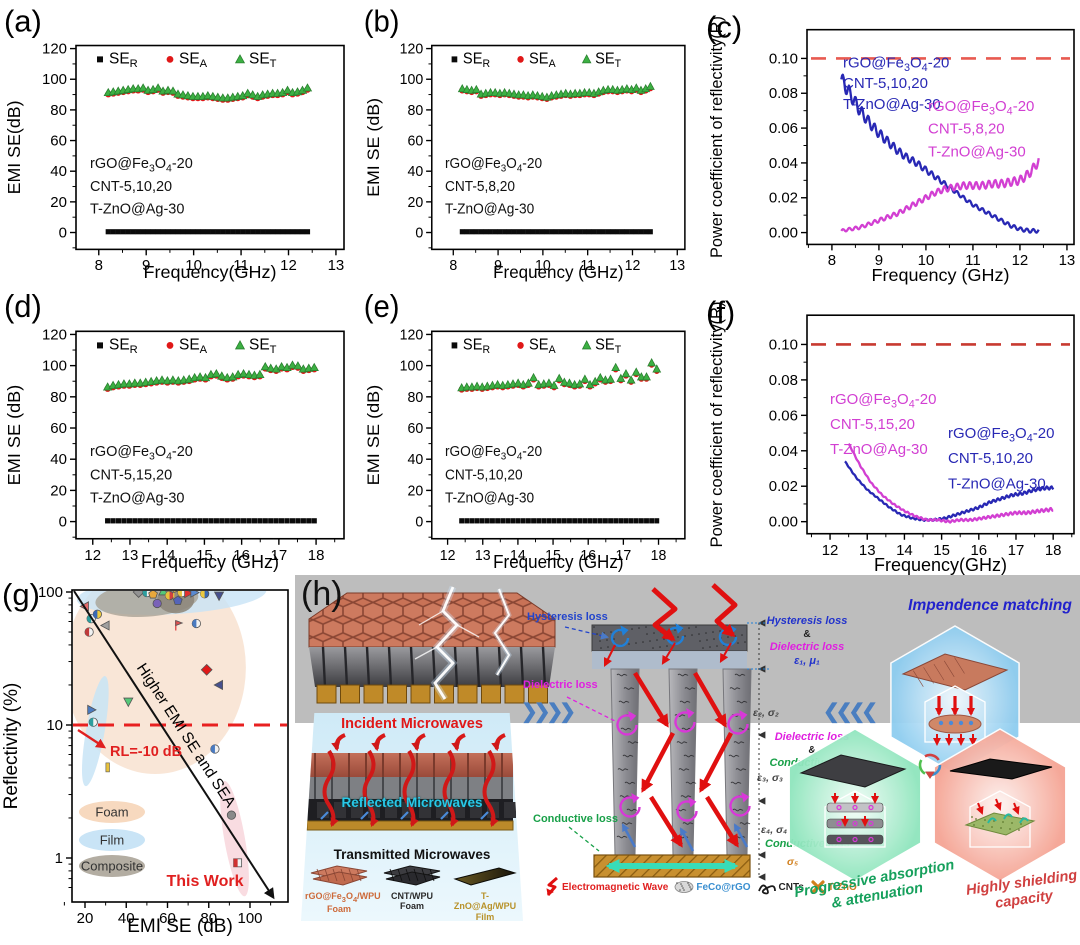 The image size is (1080, 945). What do you see at coordinates (720, 312) in the screenshot?
I see `svg-text: (f)` at bounding box center [720, 312].